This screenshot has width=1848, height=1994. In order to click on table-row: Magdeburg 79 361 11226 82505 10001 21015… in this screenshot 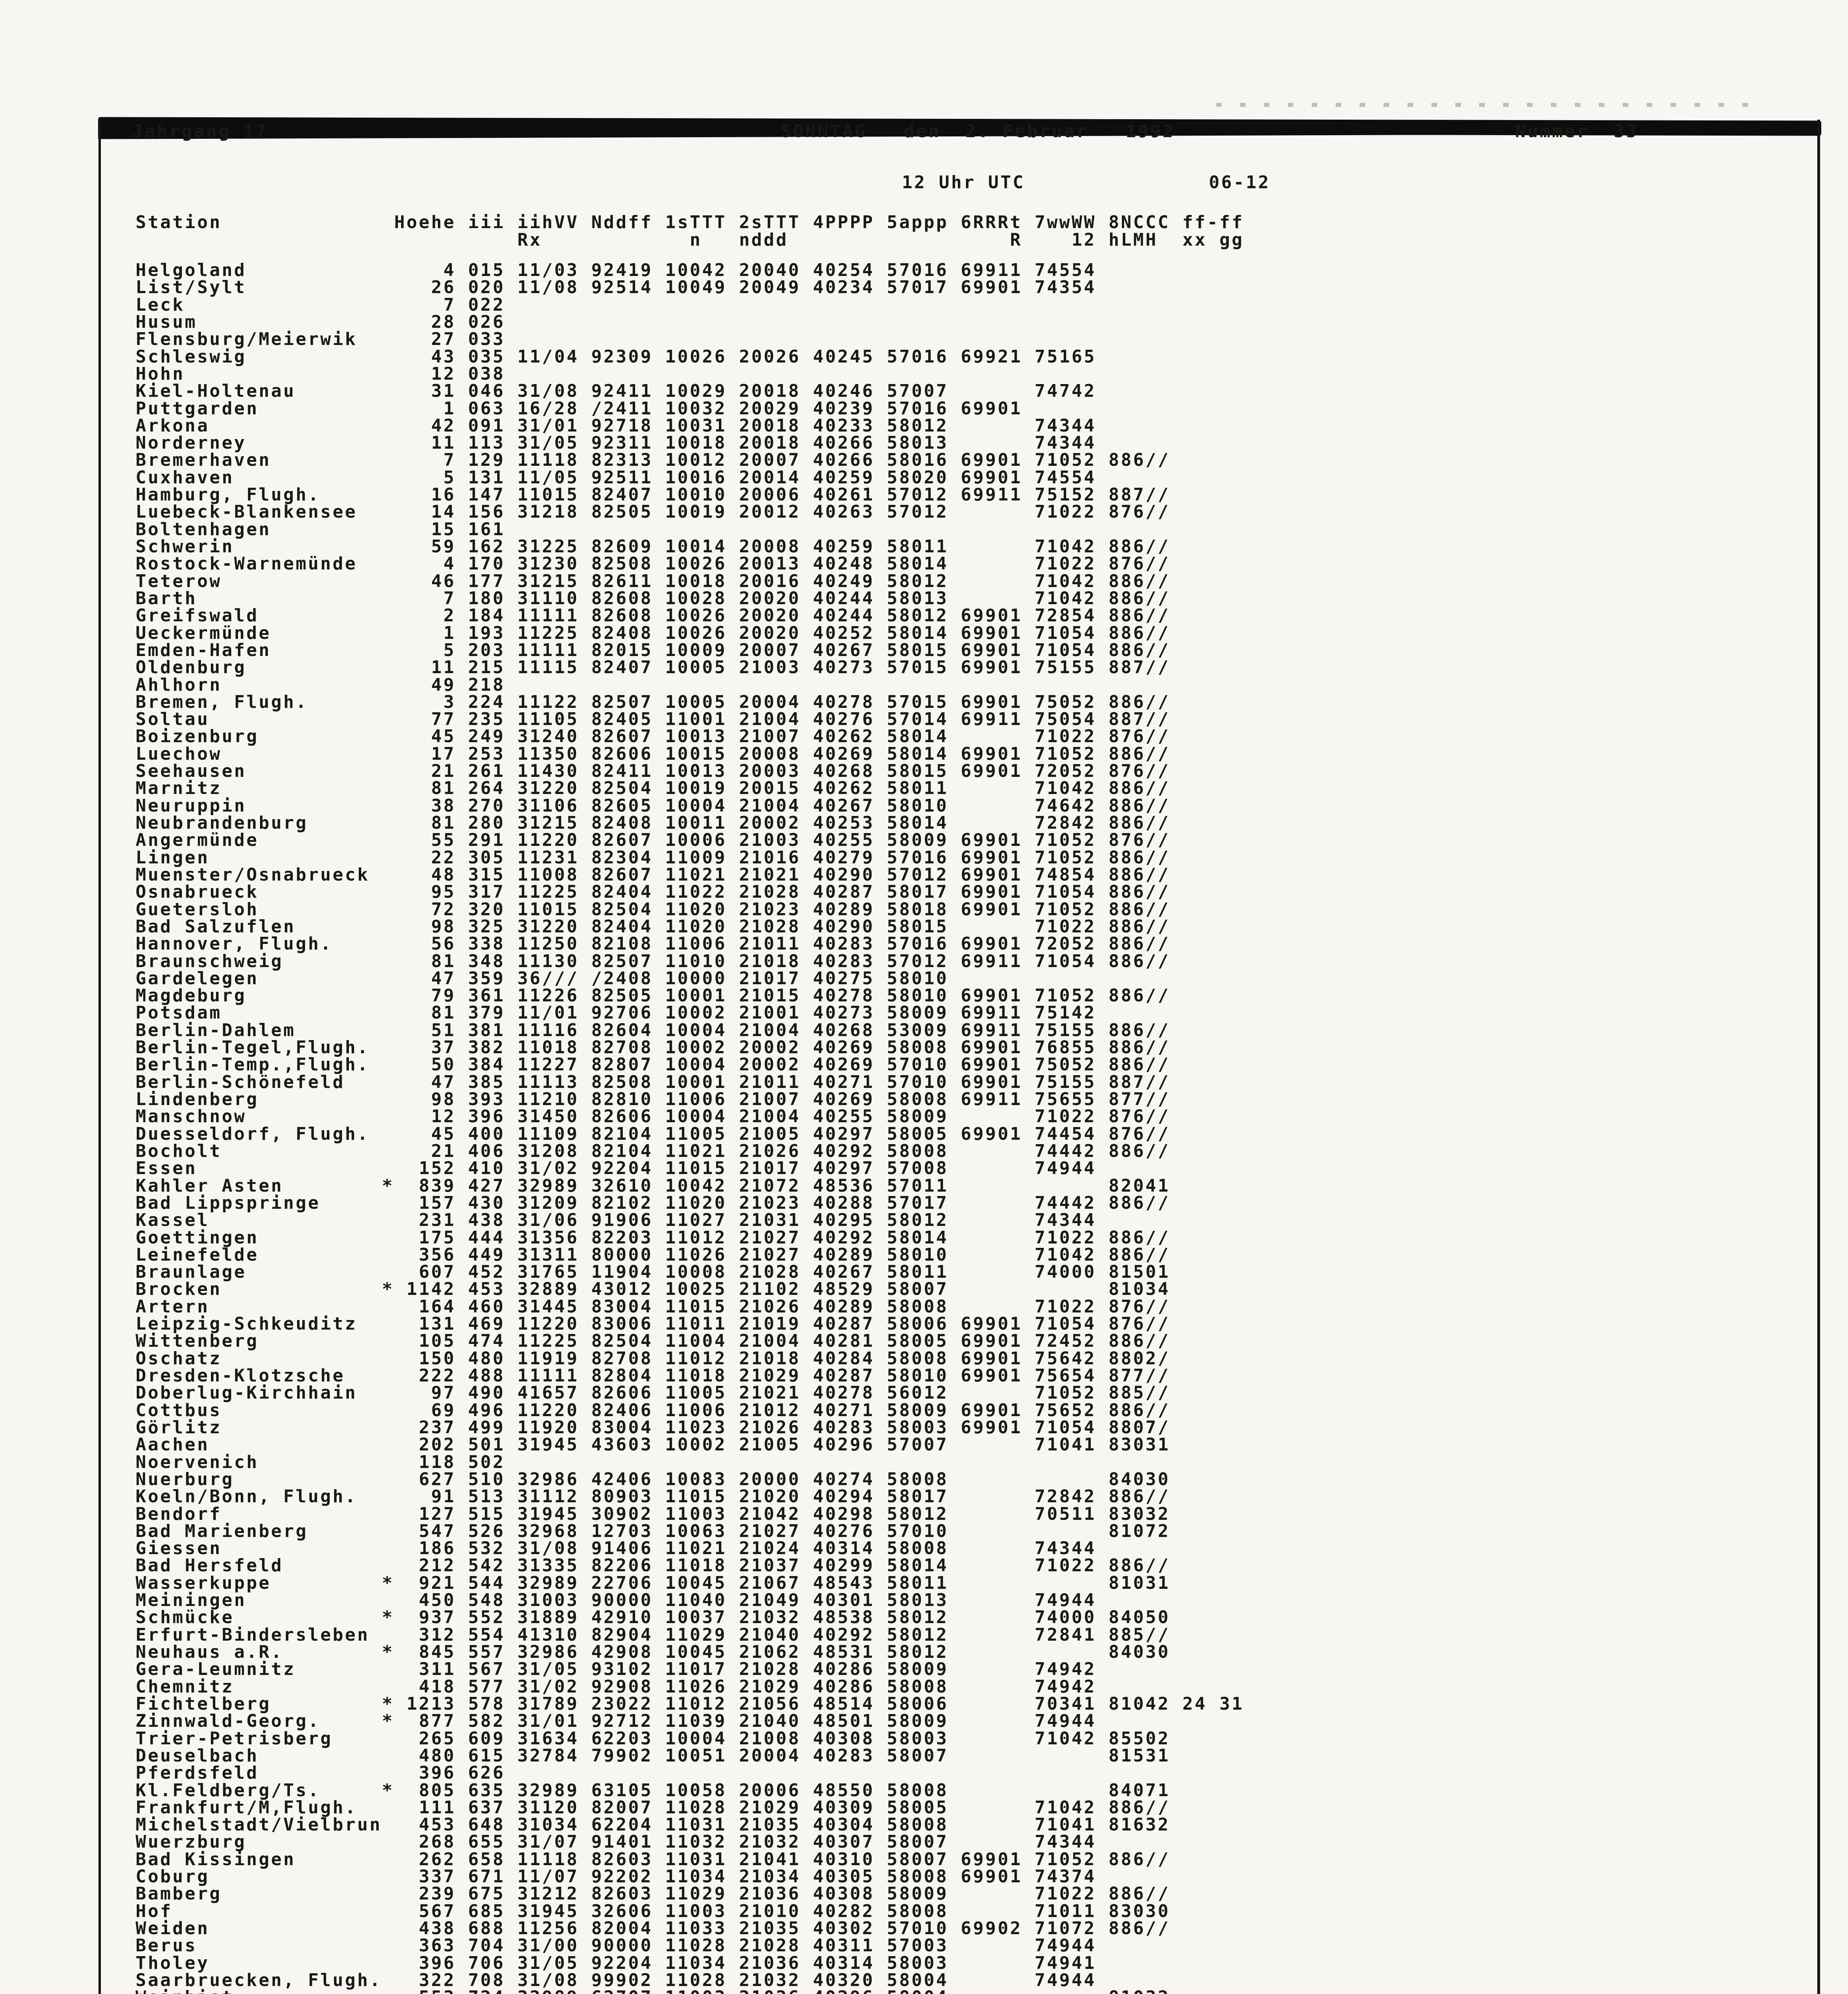, I will do `click(653, 995)`.